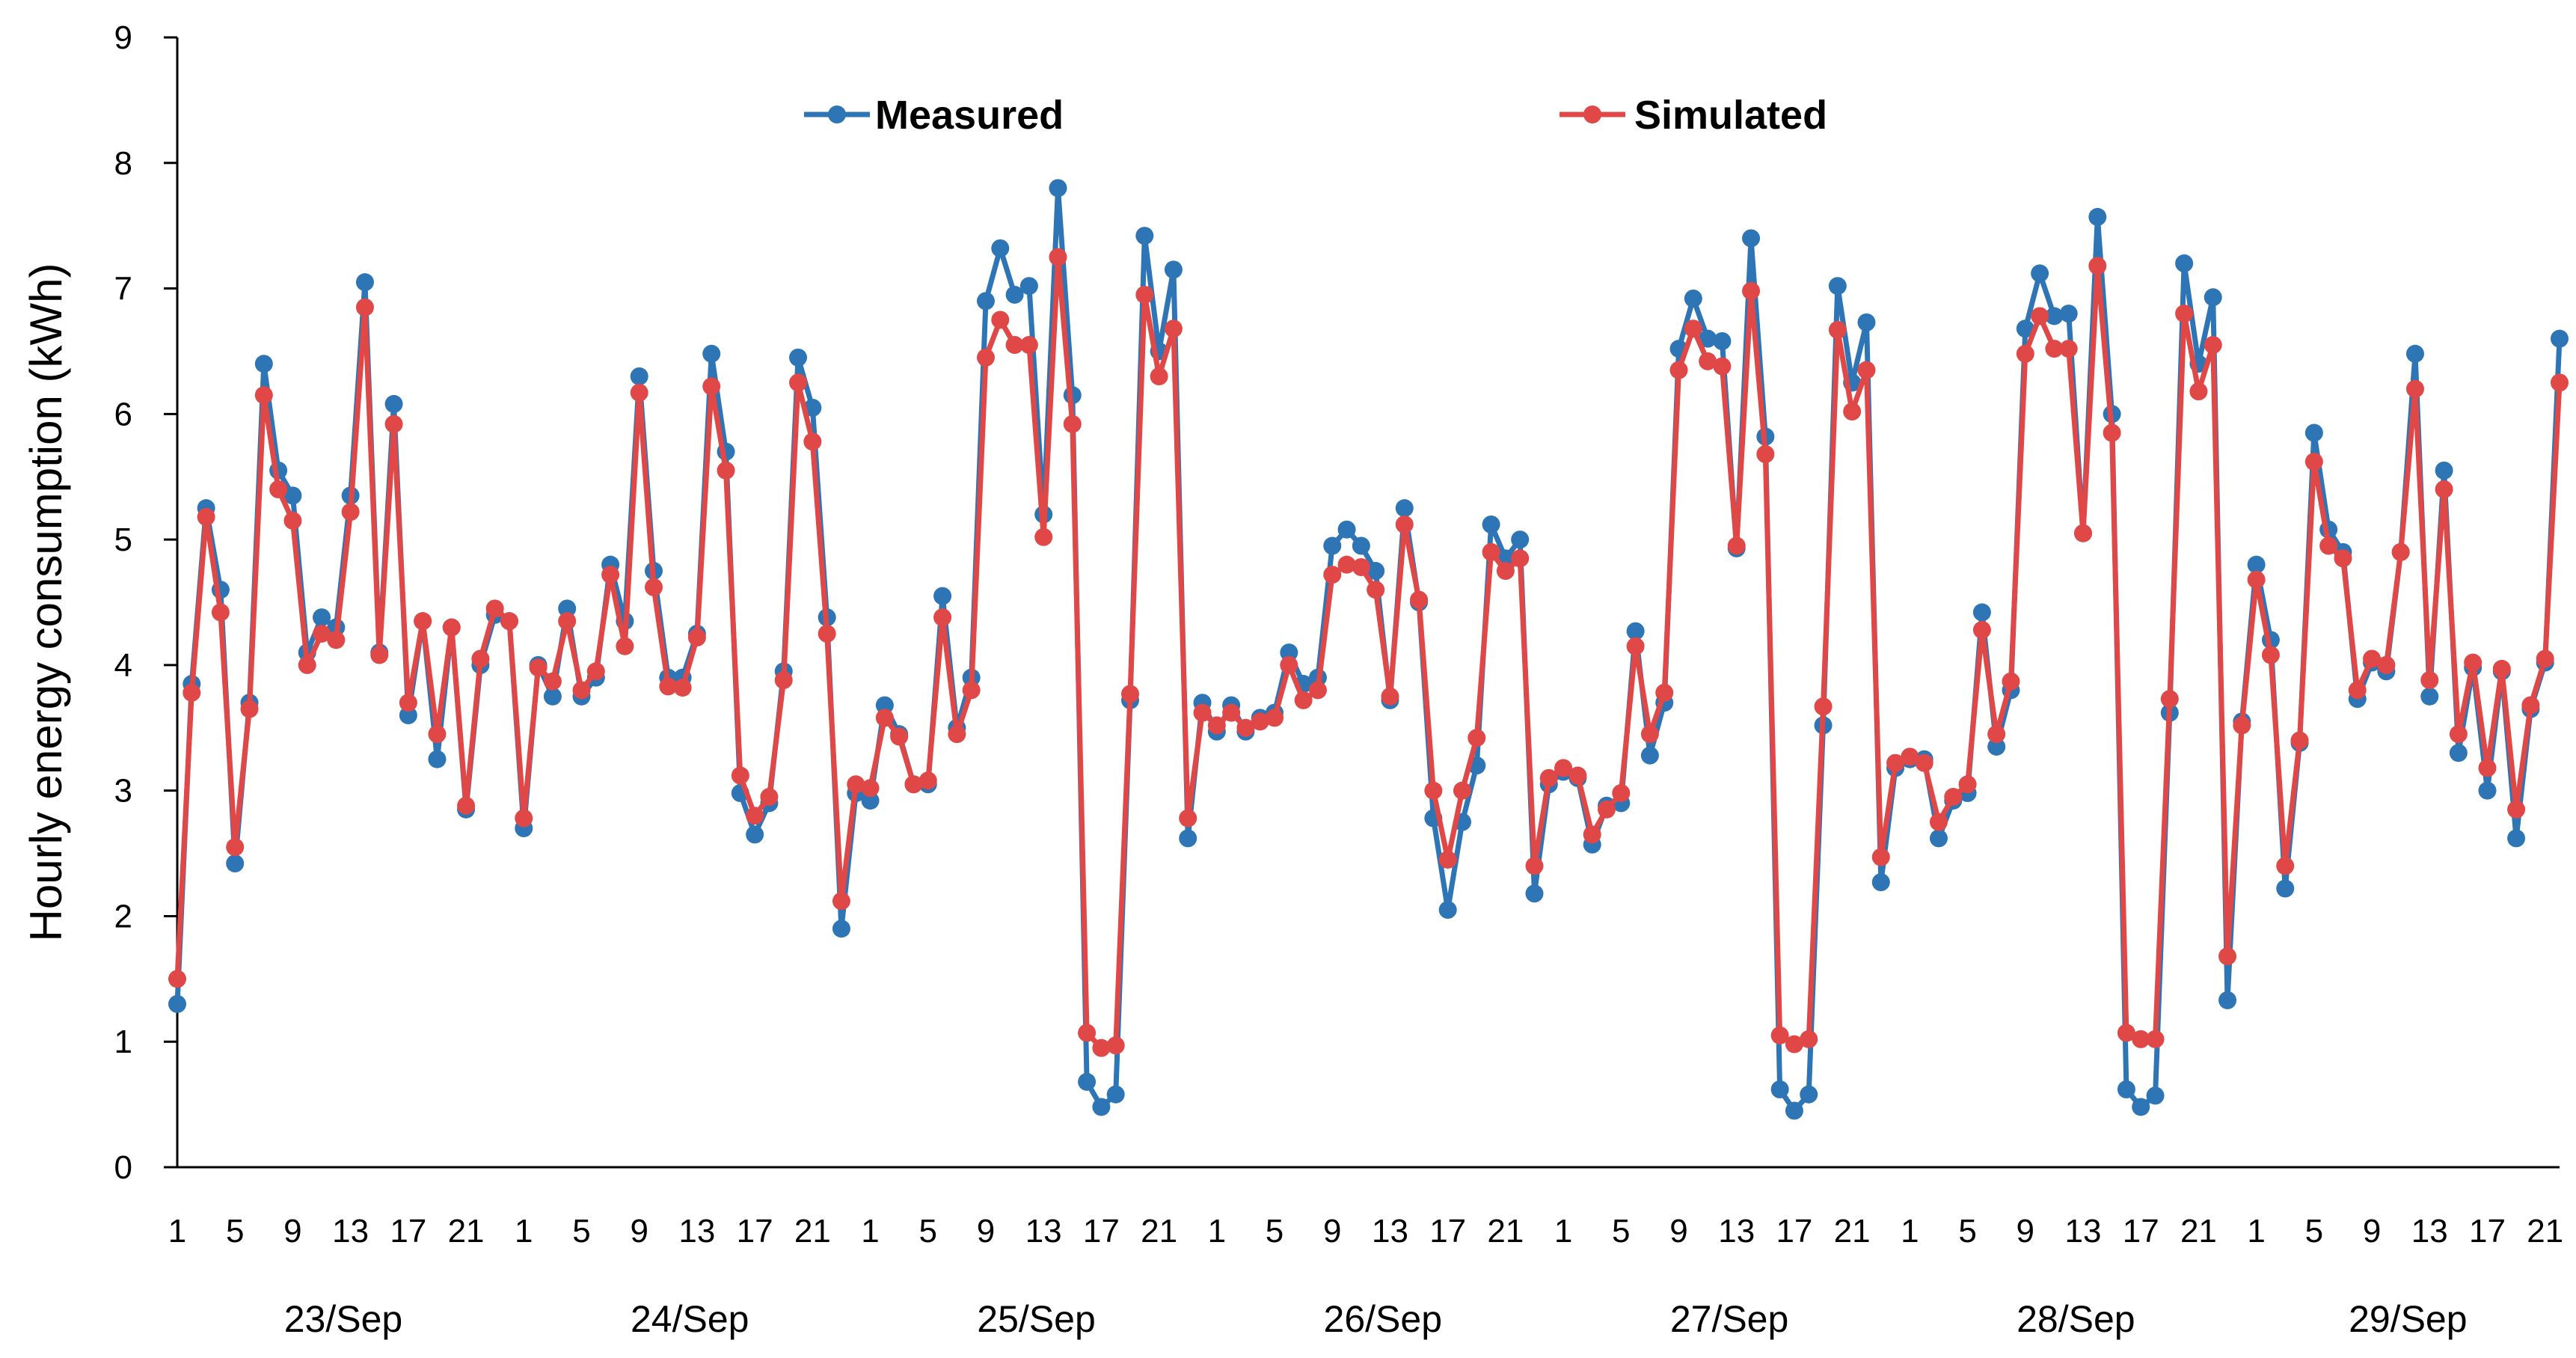 This screenshot has width=2576, height=1358. What do you see at coordinates (969, 115) in the screenshot?
I see `legend-label-measured: Measured` at bounding box center [969, 115].